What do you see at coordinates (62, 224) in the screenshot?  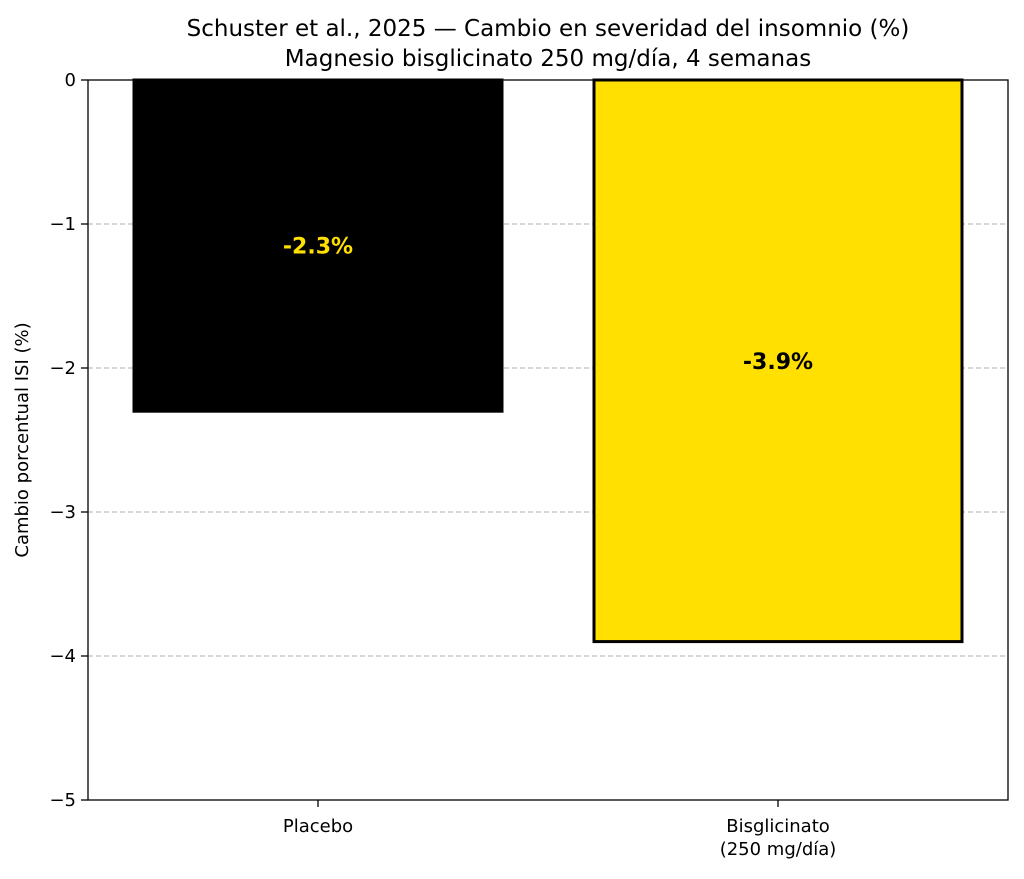 I see `y-tick-label: −1` at bounding box center [62, 224].